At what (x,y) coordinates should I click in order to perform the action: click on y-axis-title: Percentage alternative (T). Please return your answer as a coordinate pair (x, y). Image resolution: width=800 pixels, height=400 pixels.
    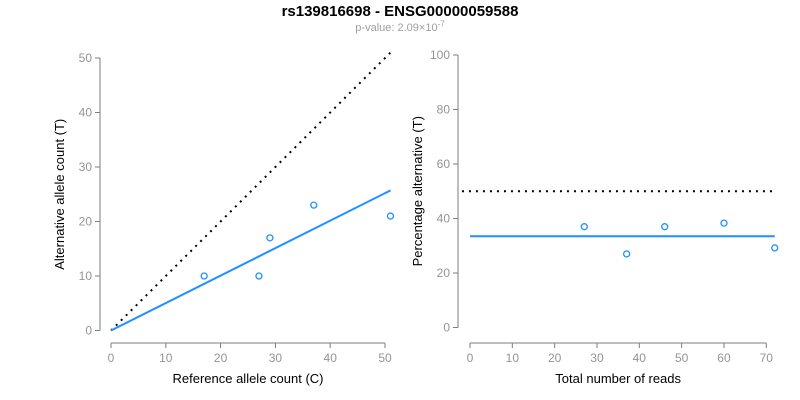
    Looking at the image, I should click on (417, 191).